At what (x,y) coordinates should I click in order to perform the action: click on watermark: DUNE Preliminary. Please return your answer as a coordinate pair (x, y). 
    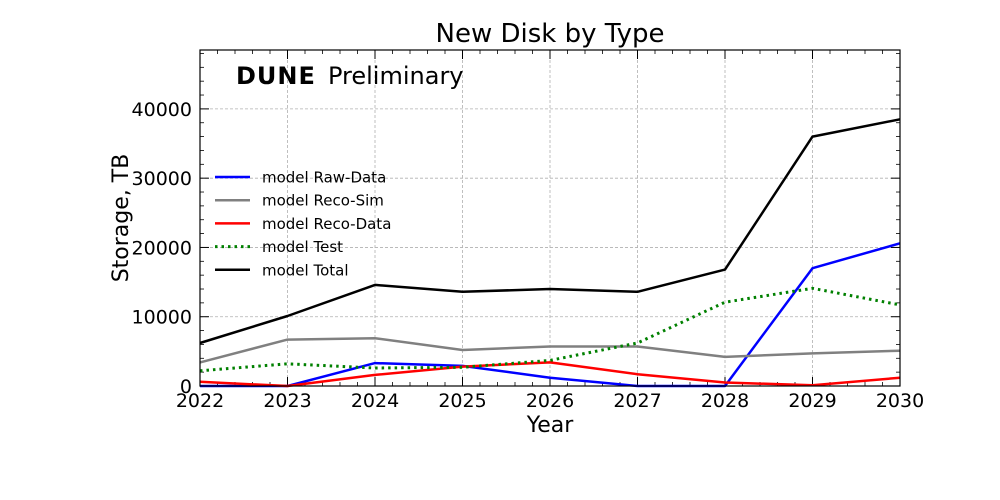
    Looking at the image, I should click on (350, 76).